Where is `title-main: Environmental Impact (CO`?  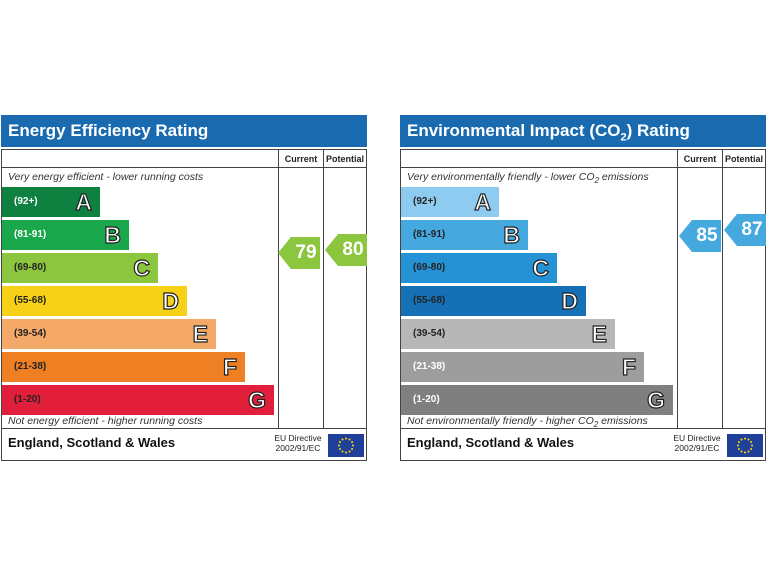 title-main: Environmental Impact (CO is located at coordinates (514, 130).